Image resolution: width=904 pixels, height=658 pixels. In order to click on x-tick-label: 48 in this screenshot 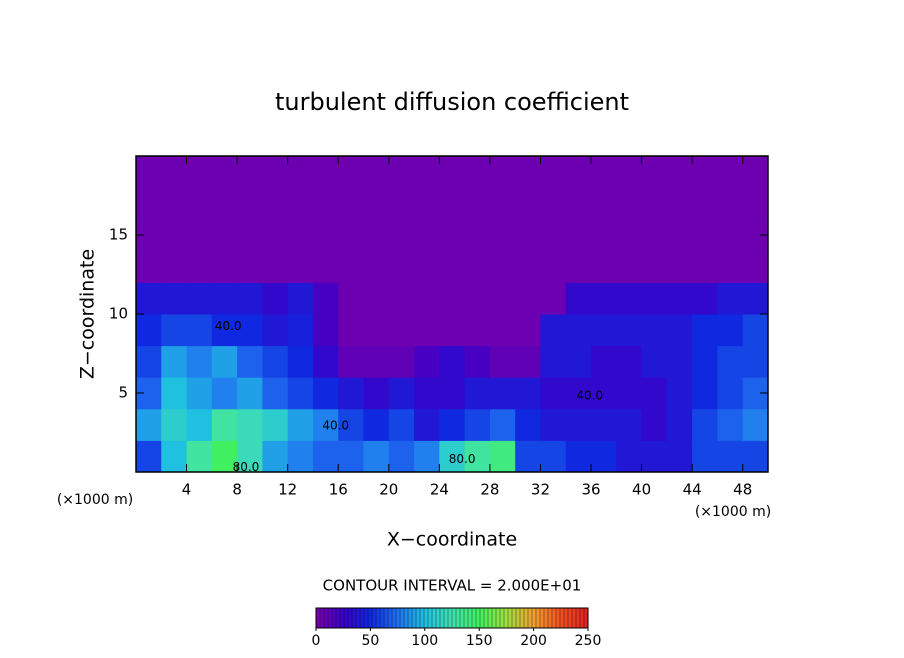, I will do `click(742, 490)`.